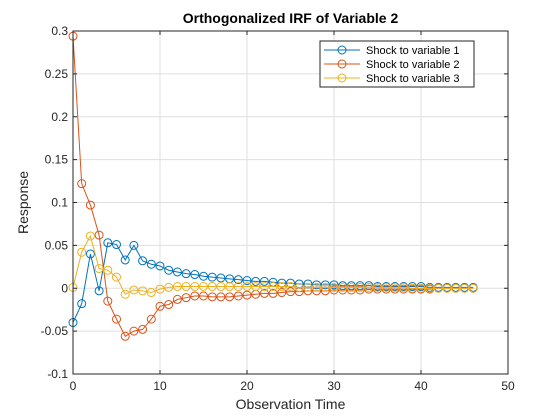 The image size is (560, 420). I want to click on x-tick-label: 10, so click(160, 386).